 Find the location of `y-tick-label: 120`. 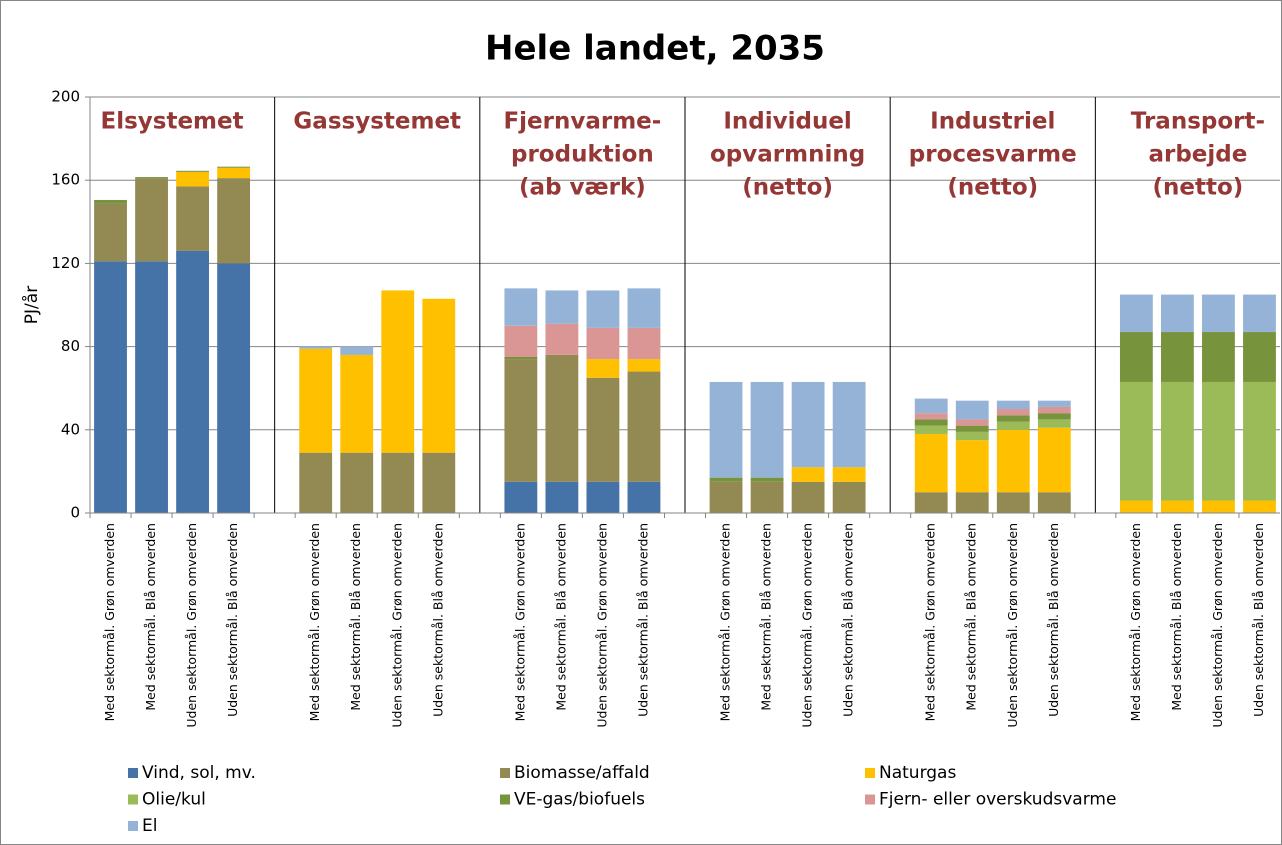

y-tick-label: 120 is located at coordinates (65, 263).